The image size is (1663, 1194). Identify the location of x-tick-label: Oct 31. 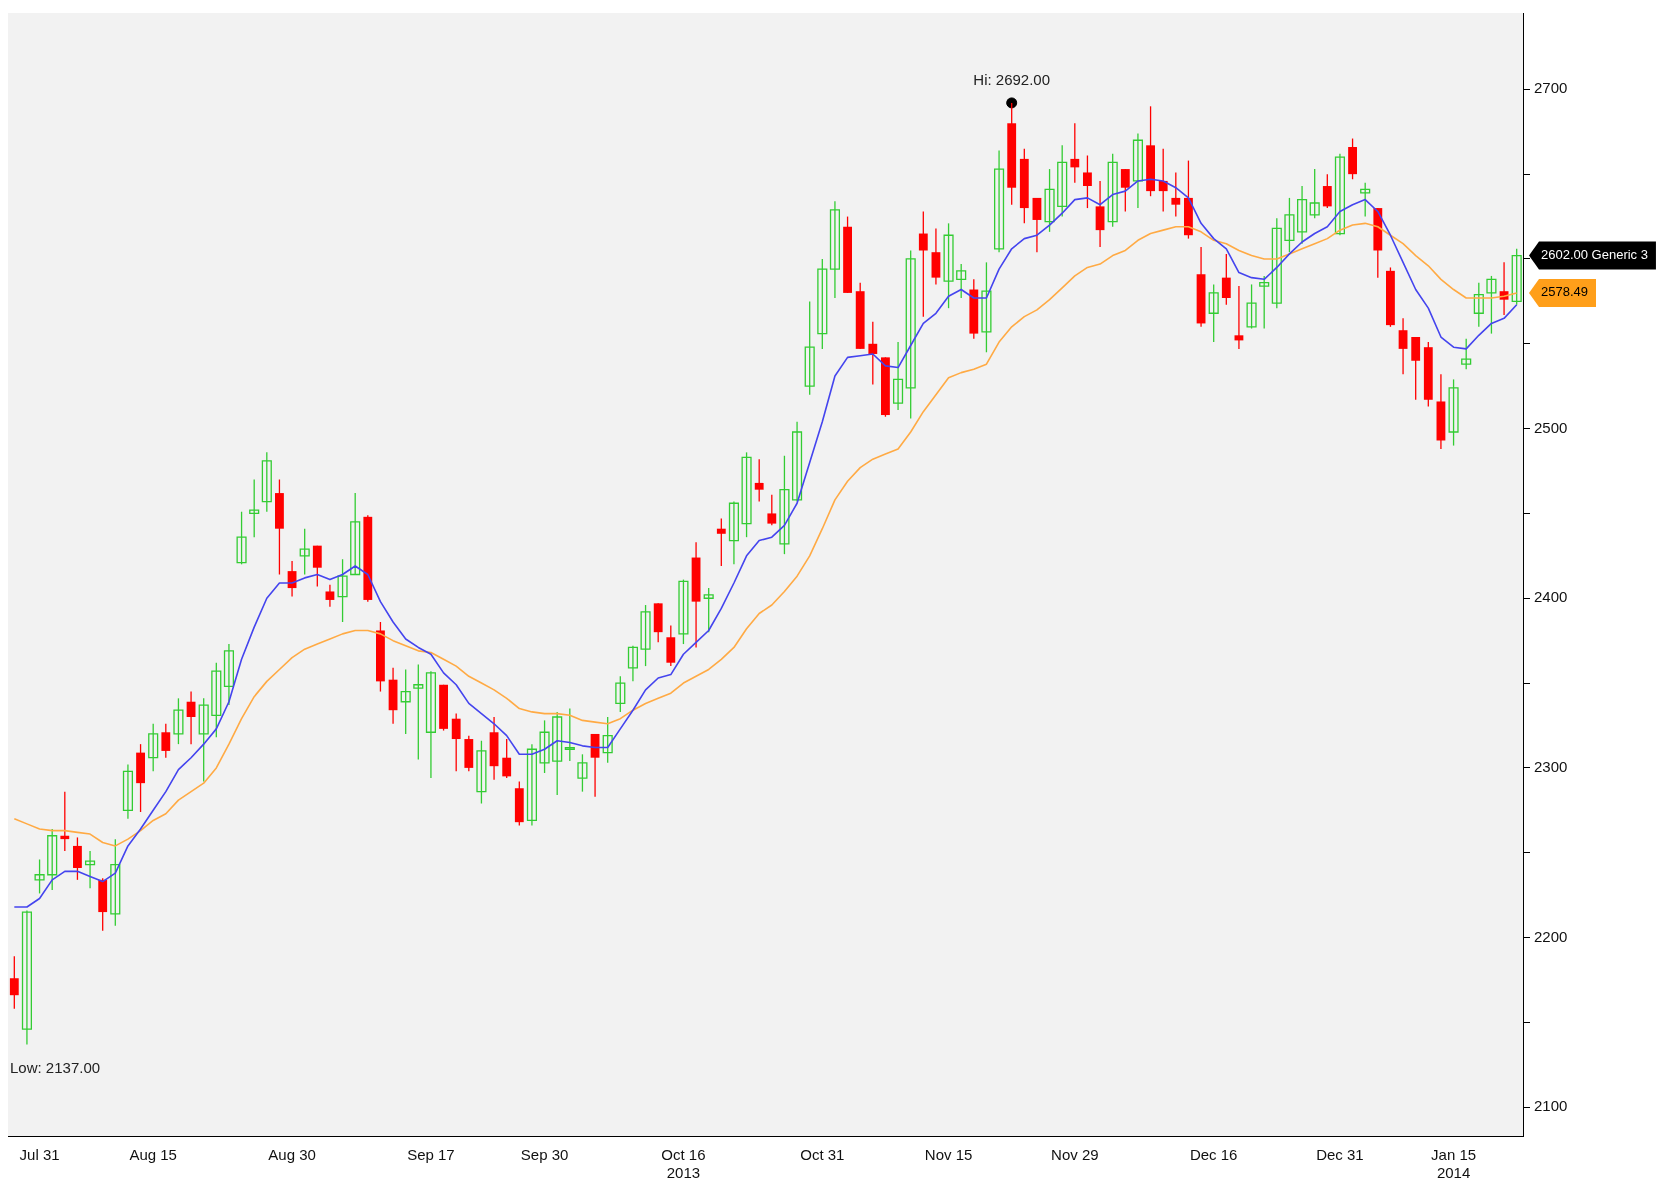
(822, 1155).